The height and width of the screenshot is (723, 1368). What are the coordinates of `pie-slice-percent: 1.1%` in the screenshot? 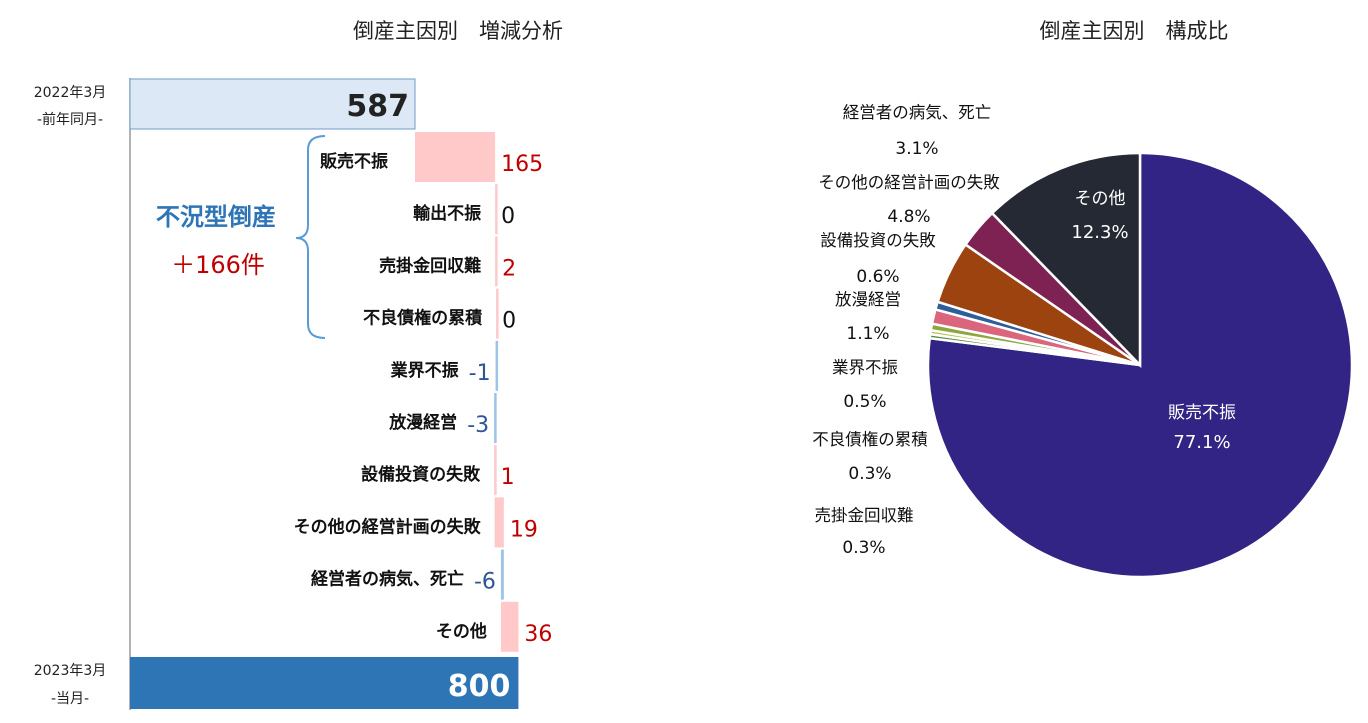 It's located at (867, 334).